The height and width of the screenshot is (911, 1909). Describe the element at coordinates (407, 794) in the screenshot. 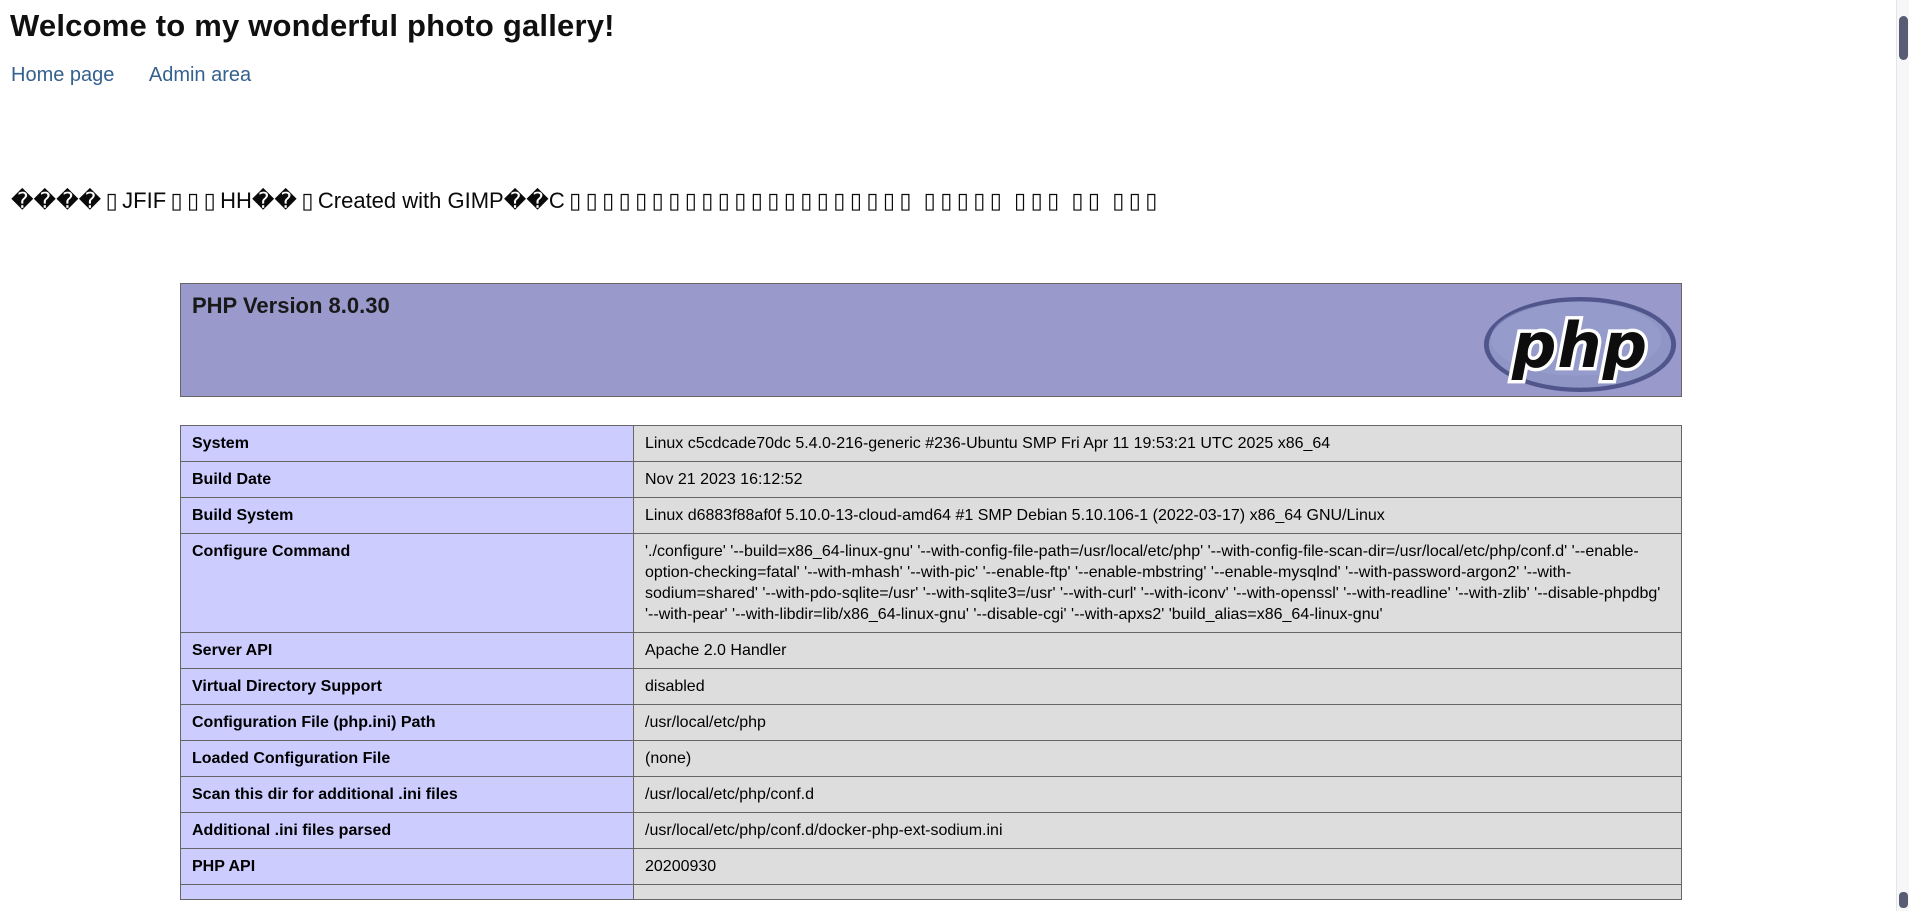

I see `row-label-cell: Scan this dir for additional .ini files` at that location.